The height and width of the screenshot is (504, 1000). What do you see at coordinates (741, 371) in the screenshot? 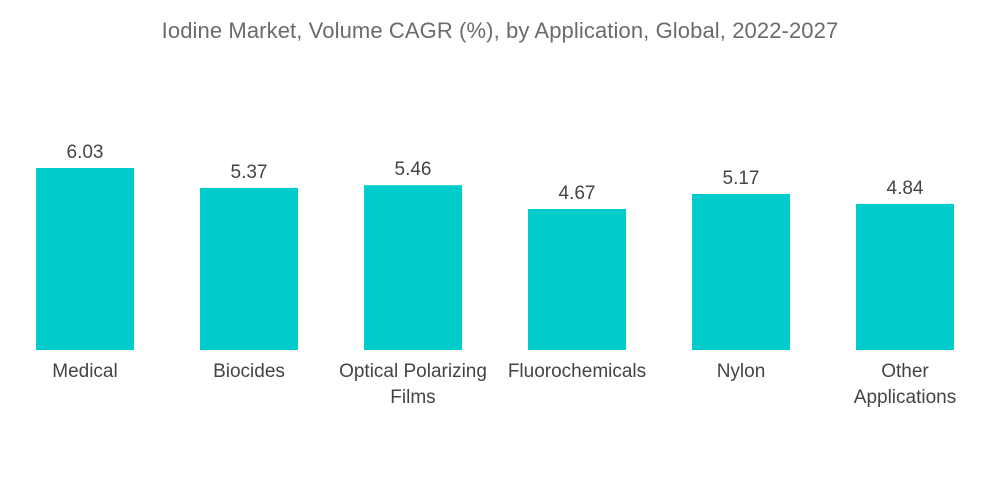
I see `category-label-4: Nylon` at bounding box center [741, 371].